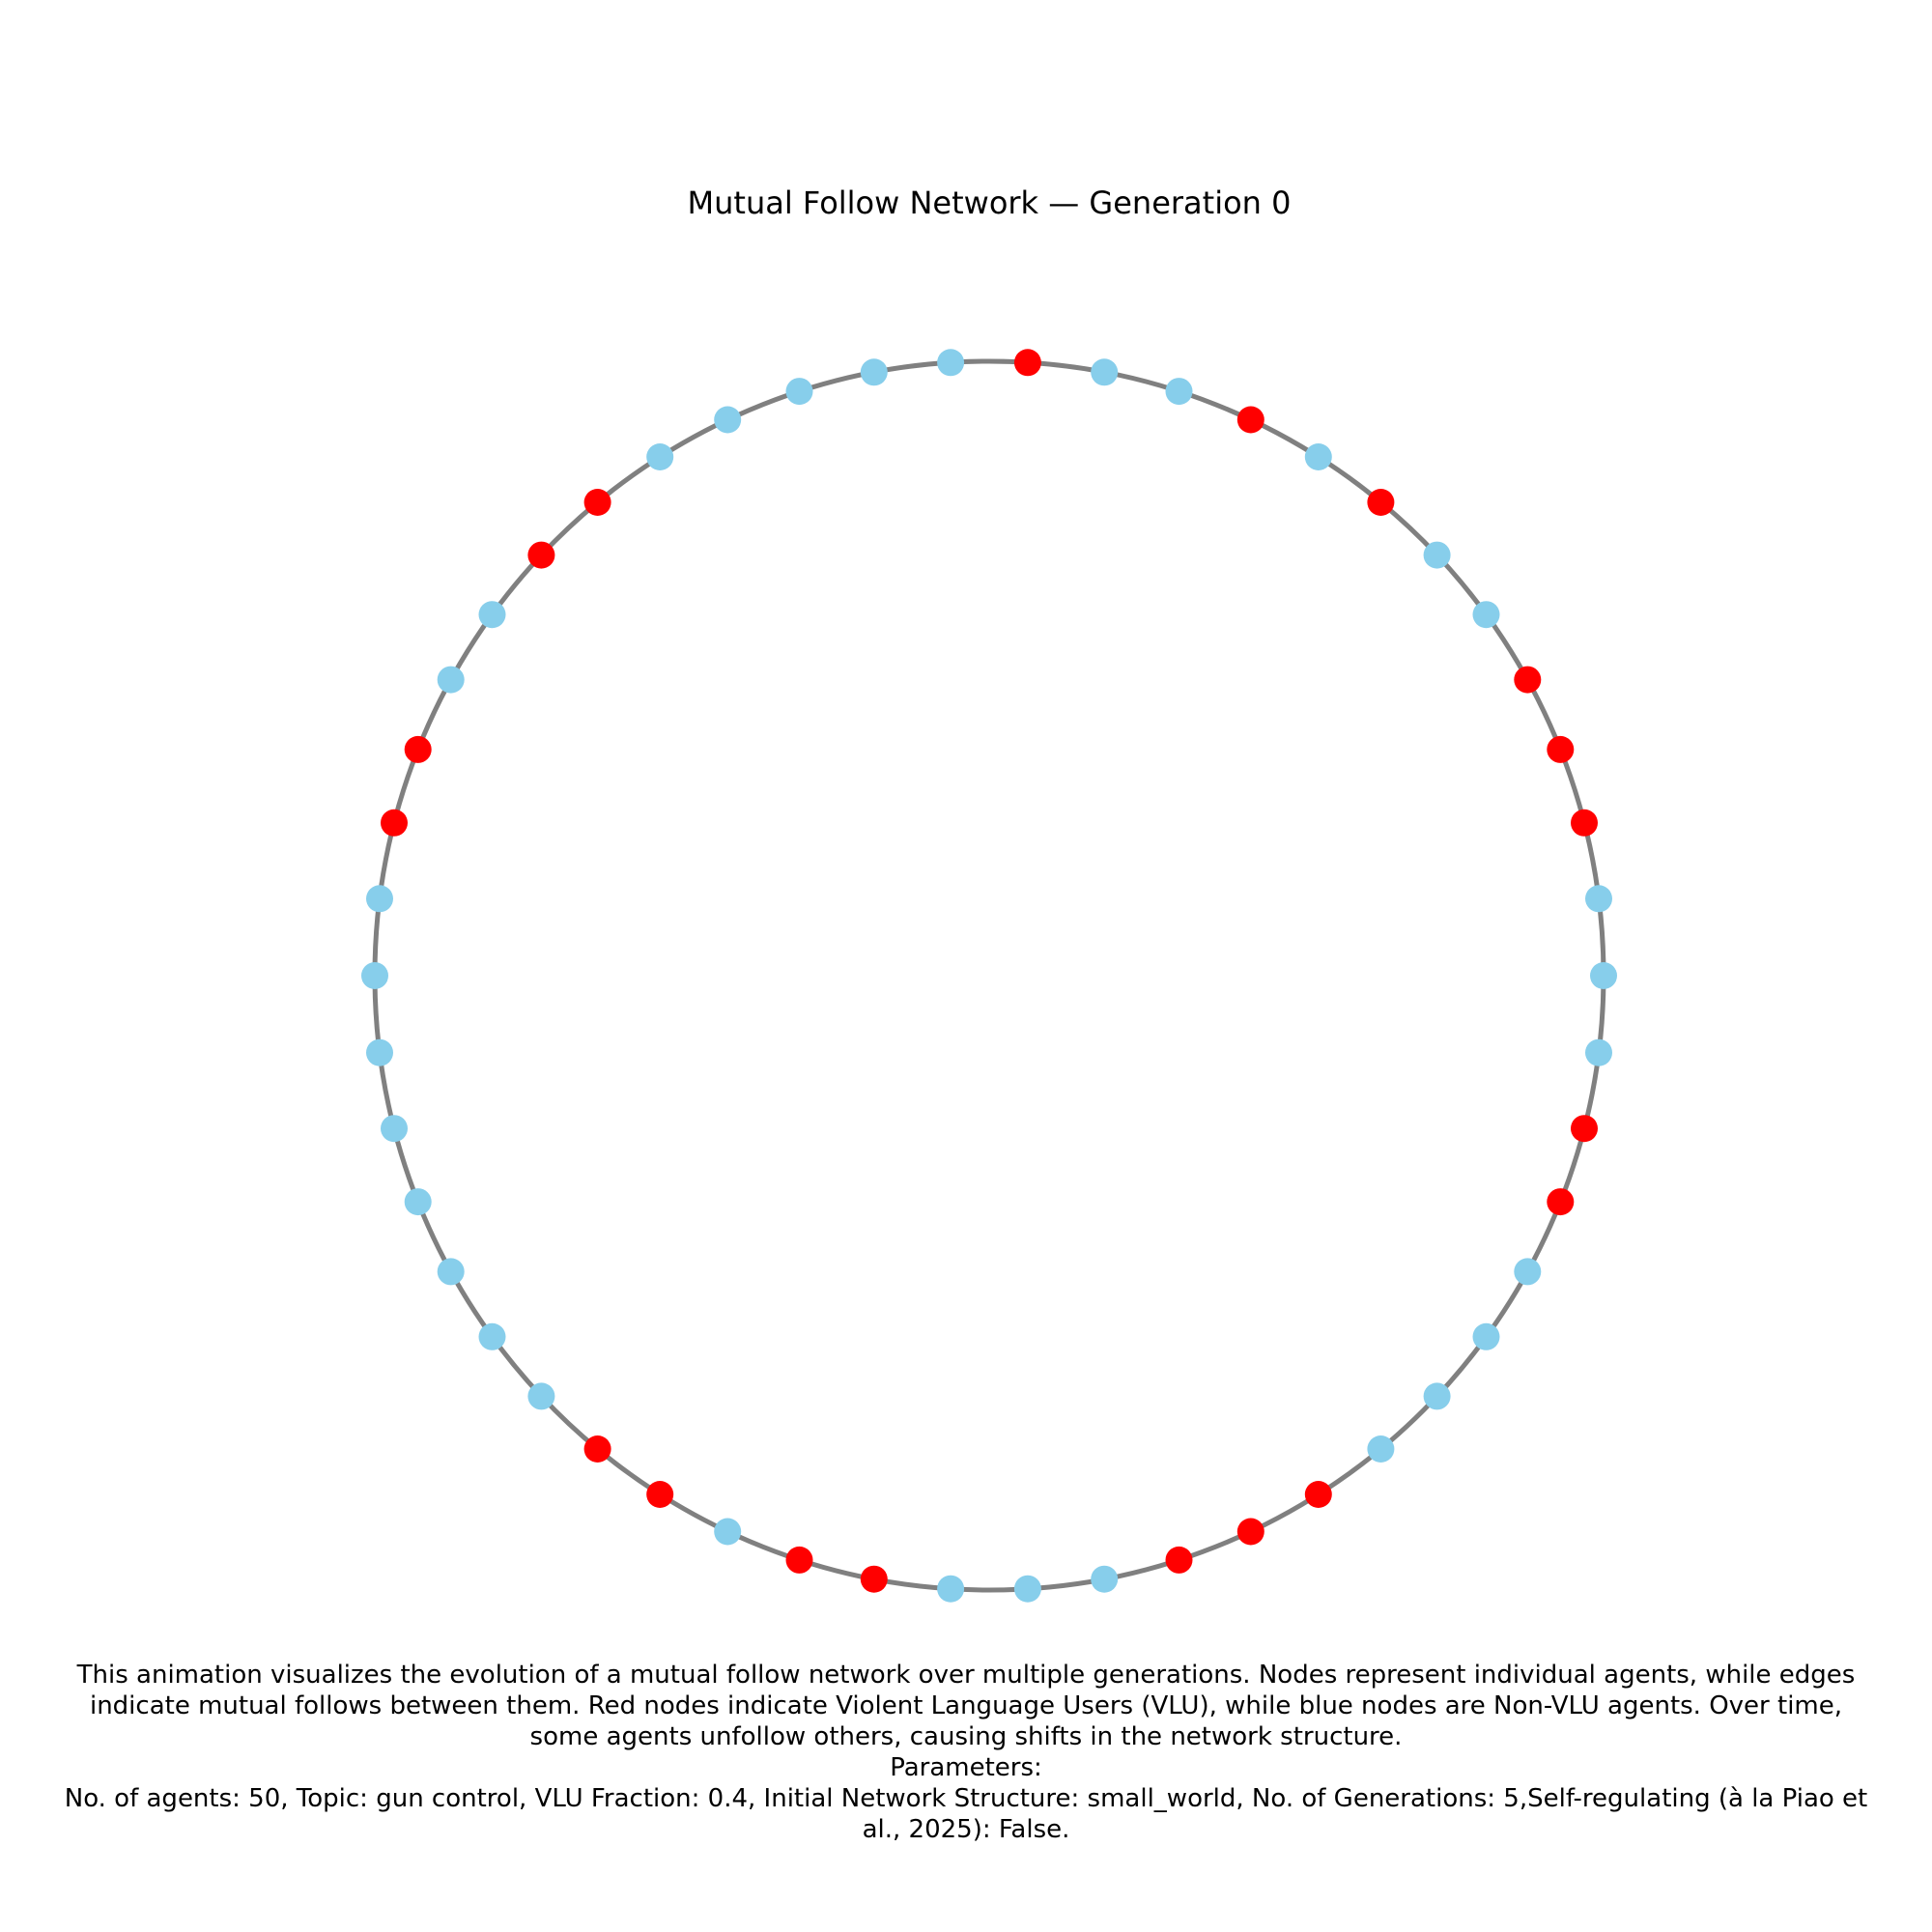 This screenshot has height=1932, width=1932. Describe the element at coordinates (989, 203) in the screenshot. I see `chart-title: Mutual Follow Network — Generation 0` at that location.